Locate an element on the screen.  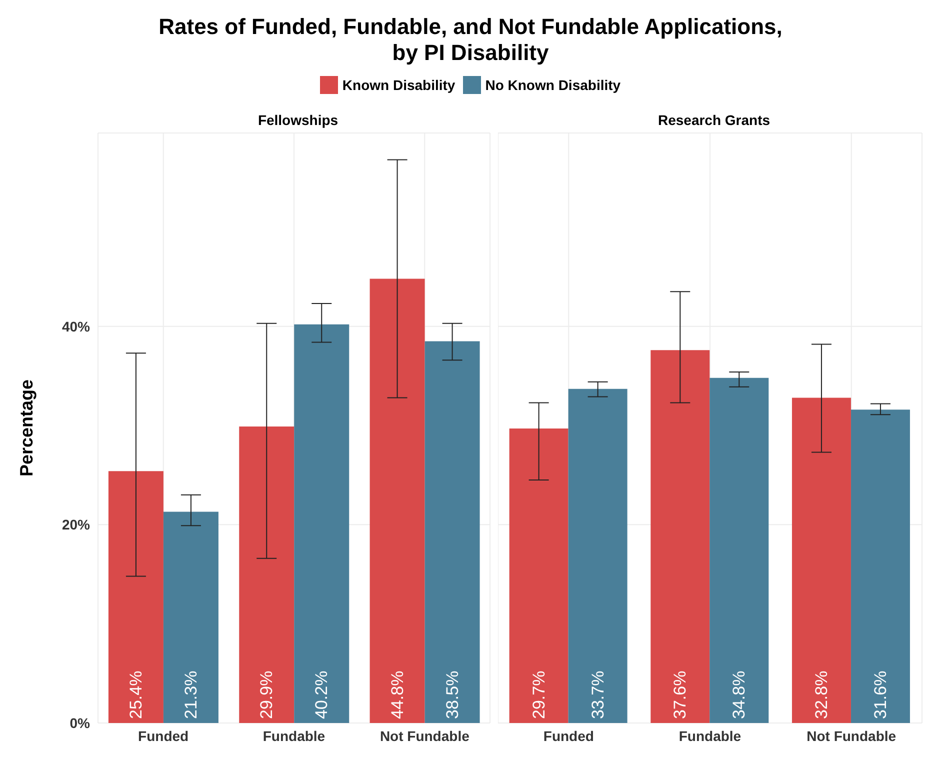
chart-subtitle: Research Grants is located at coordinates (714, 120).